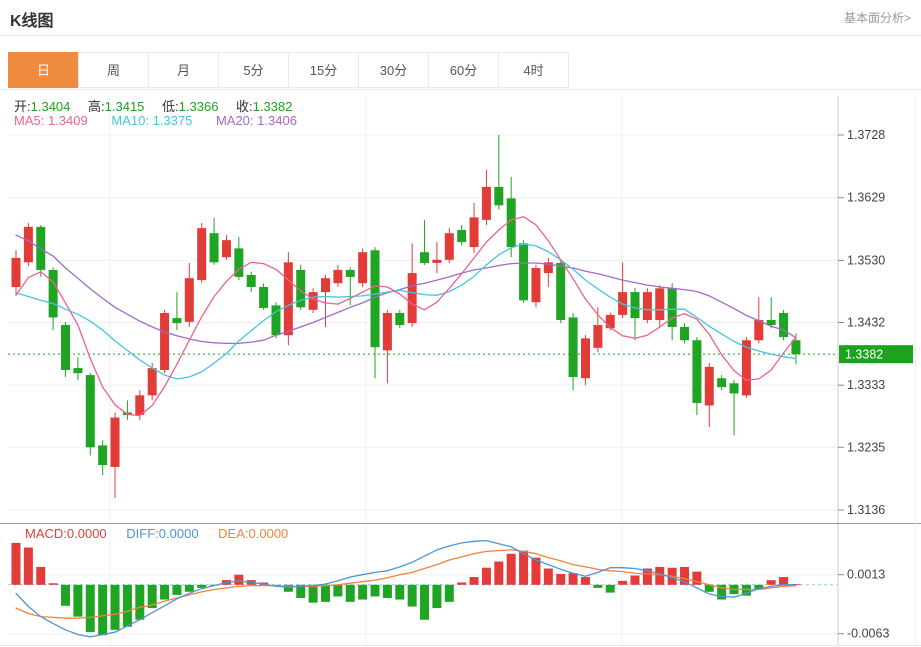 The width and height of the screenshot is (921, 647). Describe the element at coordinates (460, 89) in the screenshot. I see `tabs-underline` at that location.